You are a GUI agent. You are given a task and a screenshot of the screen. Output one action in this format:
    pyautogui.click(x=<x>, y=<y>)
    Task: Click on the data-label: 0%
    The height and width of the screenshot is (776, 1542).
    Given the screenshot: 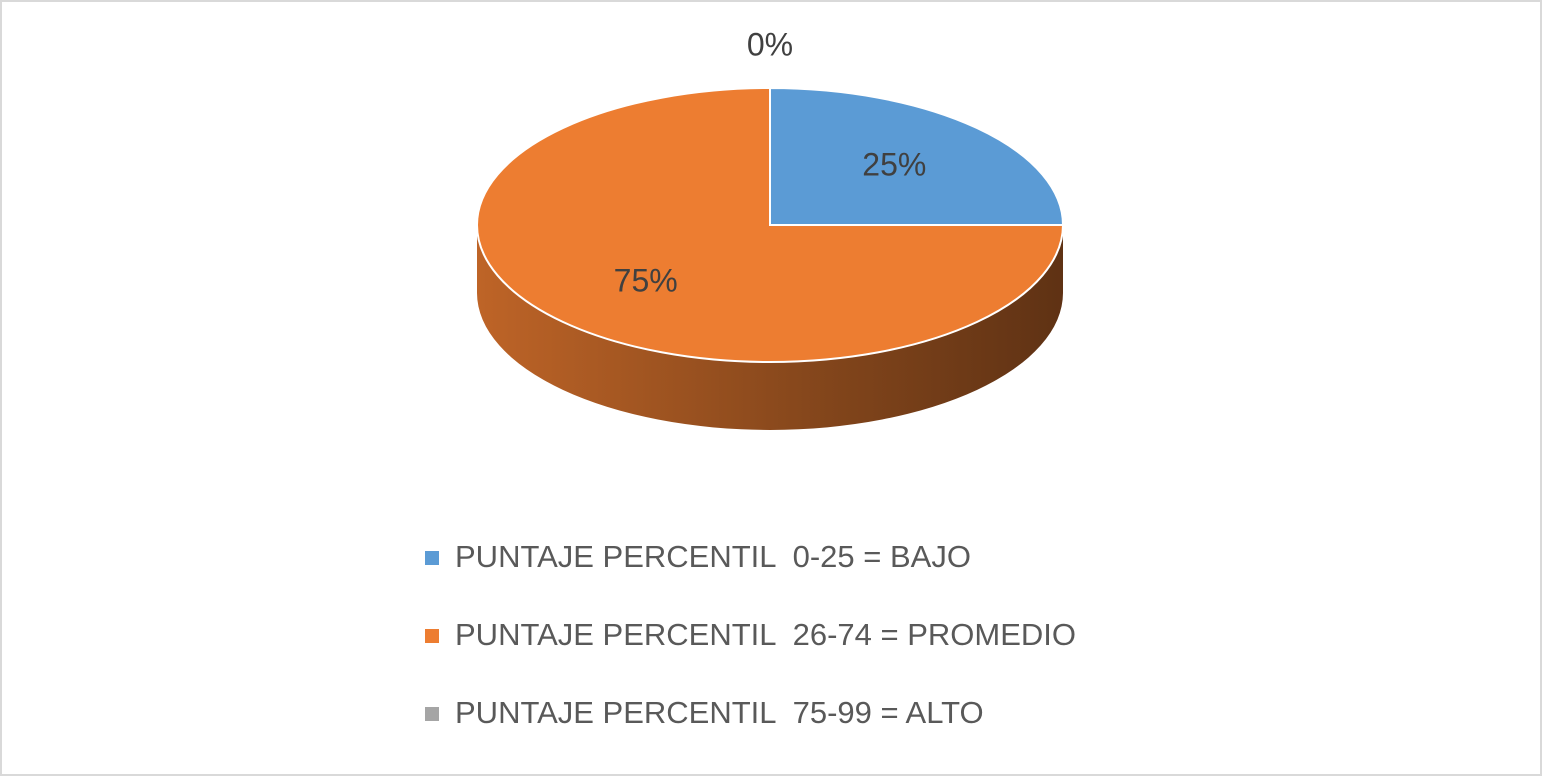 What is the action you would take?
    pyautogui.click(x=770, y=44)
    